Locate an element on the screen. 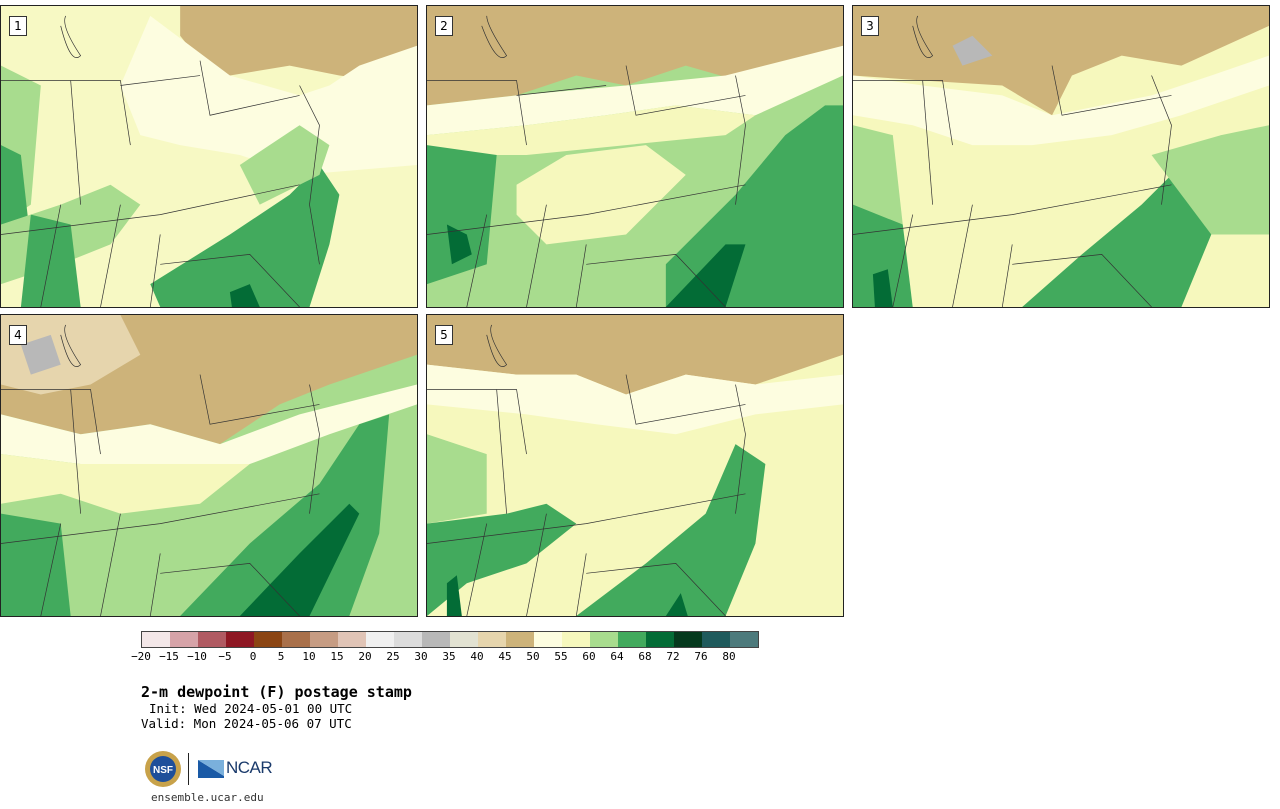  panel-number: 2 is located at coordinates (444, 26).